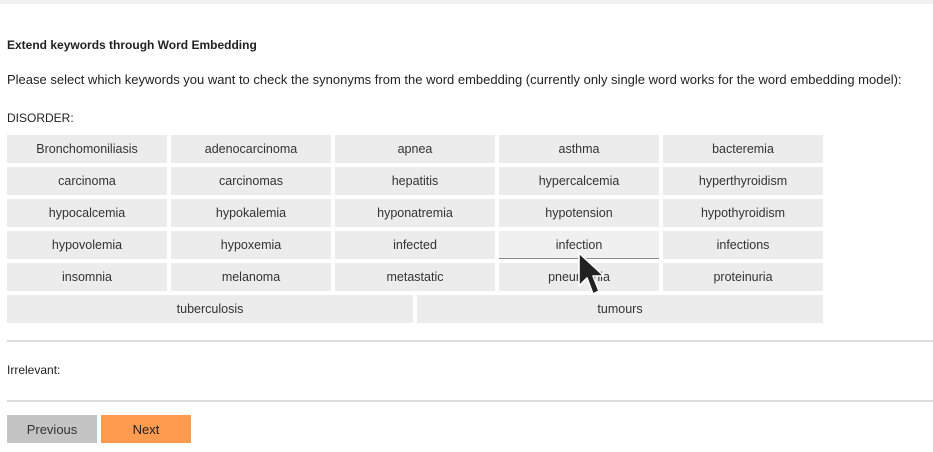  I want to click on keyword-button-hypothyroidism: hypothyroidism, so click(743, 213).